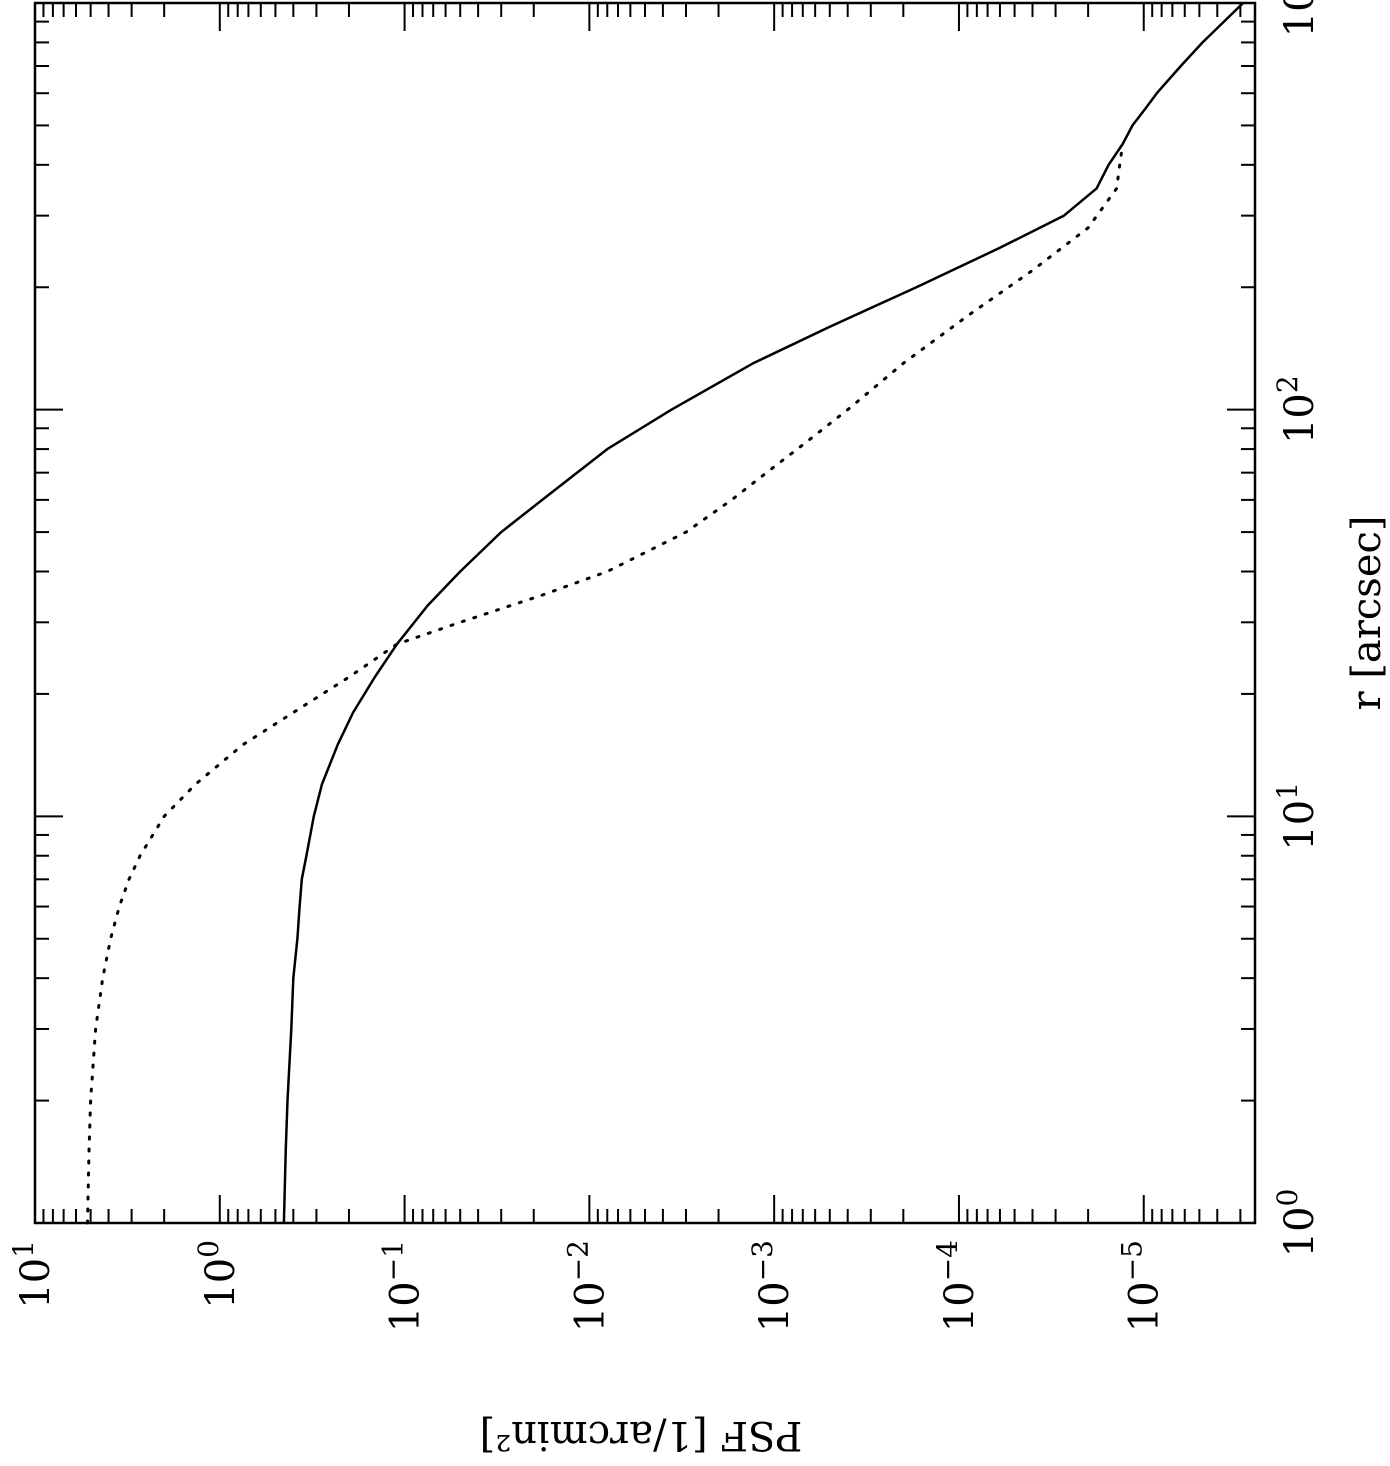  Describe the element at coordinates (1367, 612) in the screenshot. I see `x-axis-title: r [arcsec]` at that location.